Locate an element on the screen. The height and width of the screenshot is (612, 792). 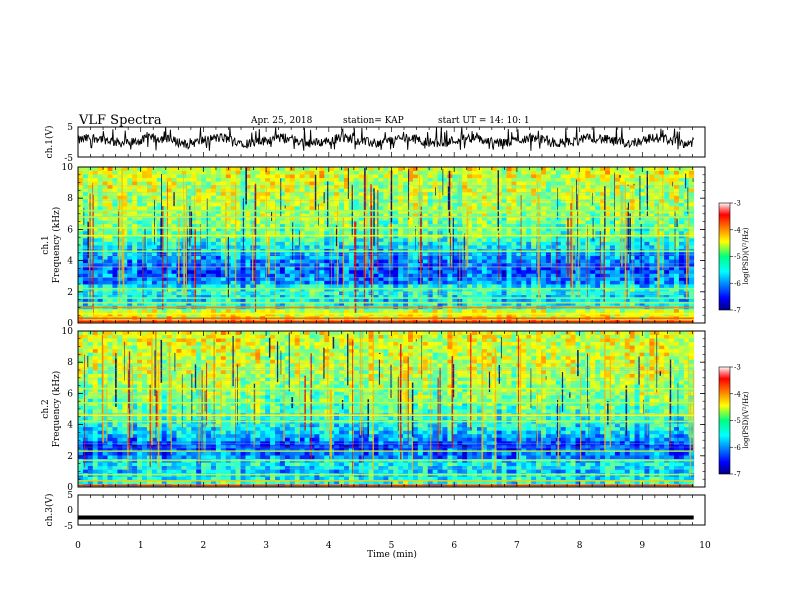
ch1-waveform-trace is located at coordinates (386, 139).